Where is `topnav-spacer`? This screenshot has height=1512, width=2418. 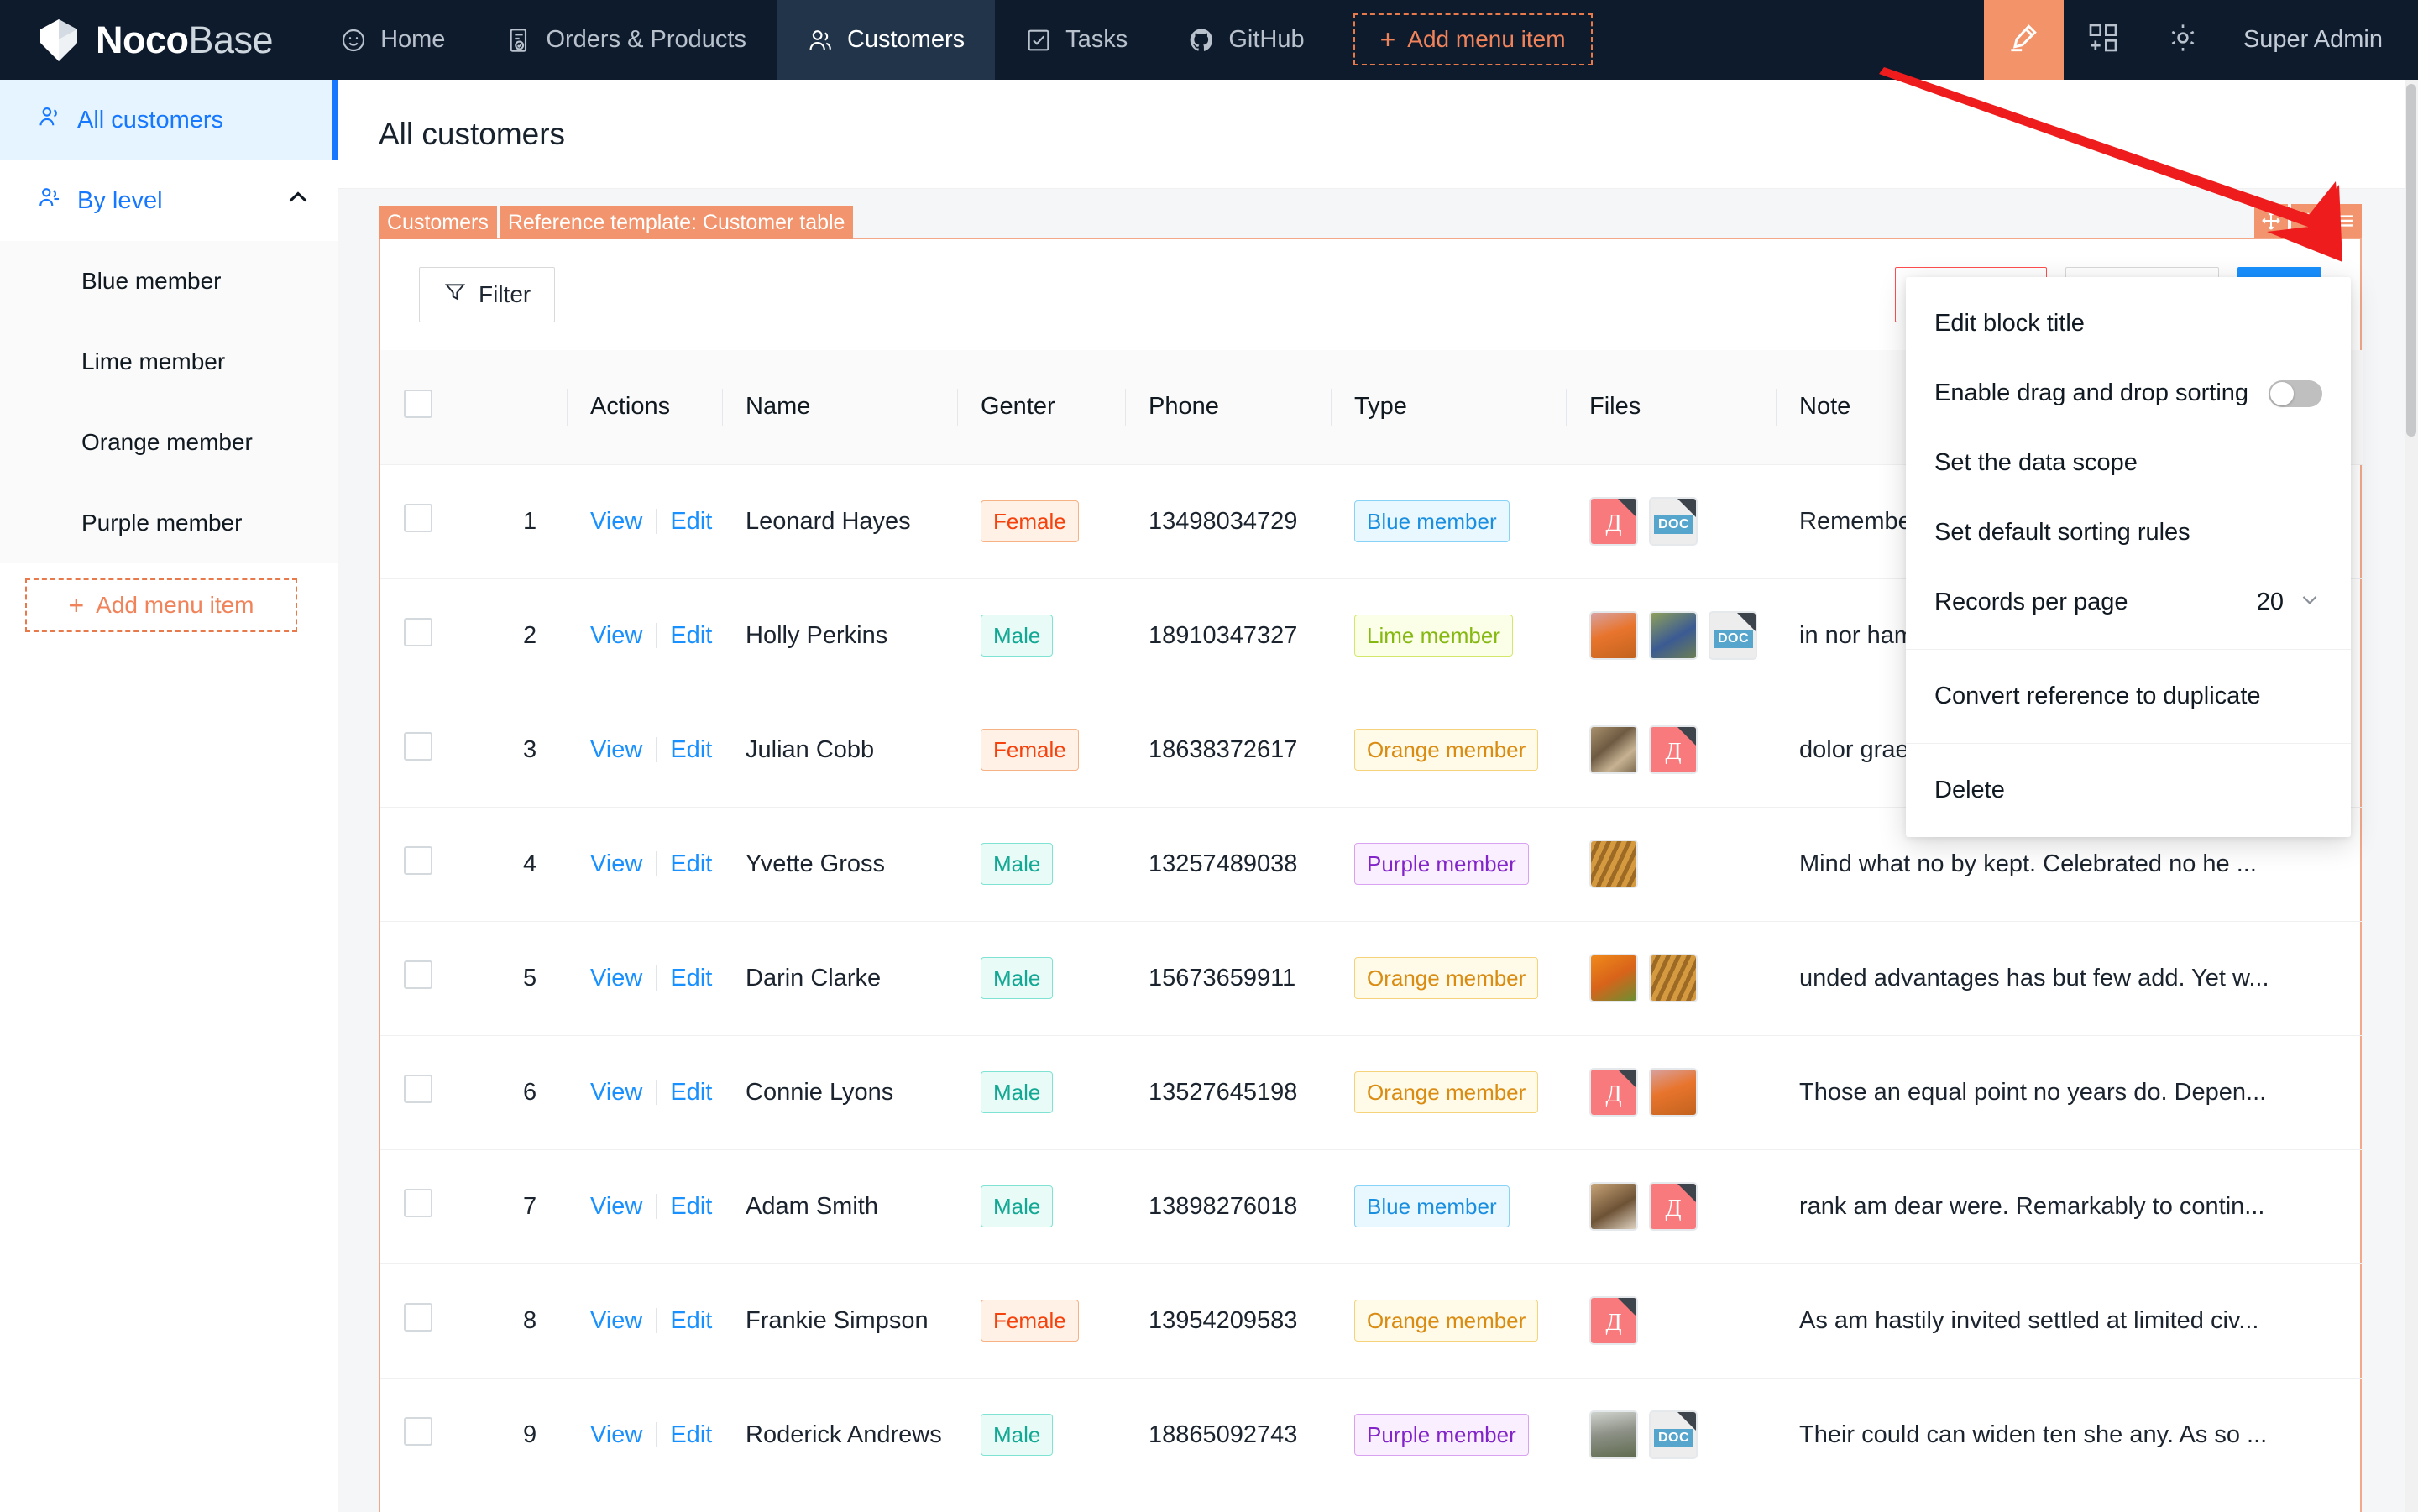
topnav-spacer is located at coordinates (1788, 40).